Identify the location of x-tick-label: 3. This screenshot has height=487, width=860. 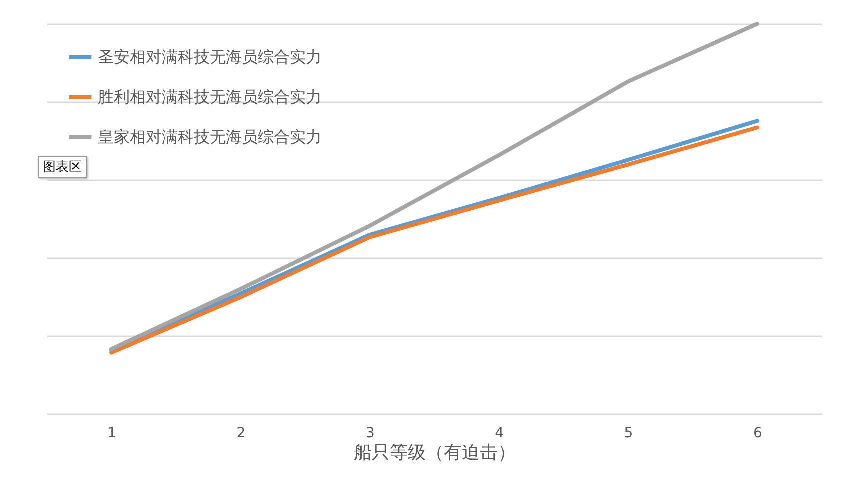
(370, 434).